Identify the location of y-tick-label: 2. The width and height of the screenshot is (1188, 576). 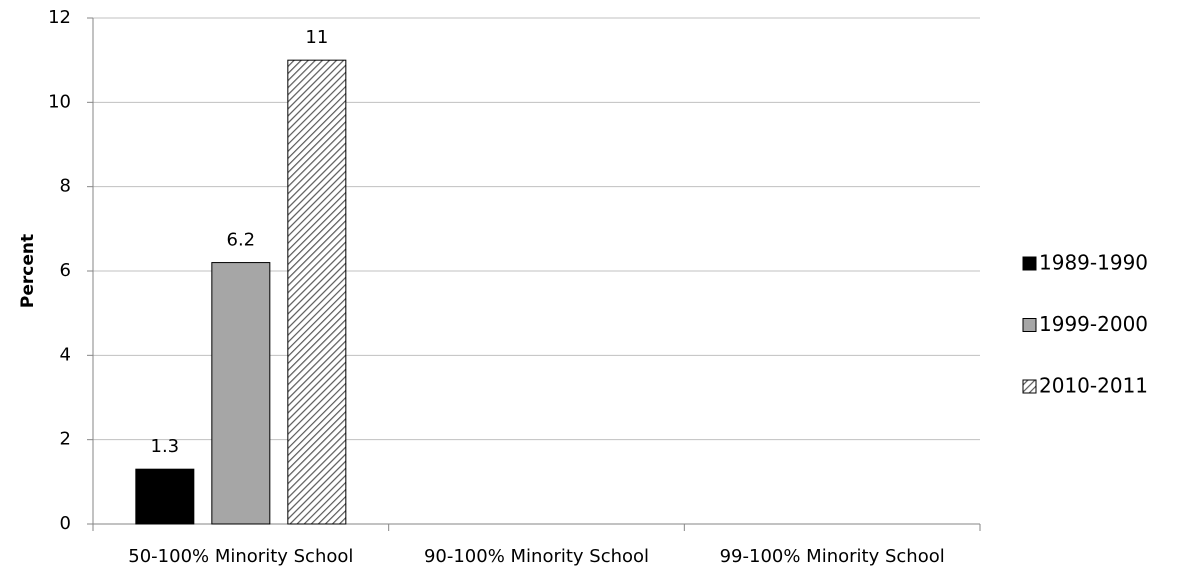
(65, 439).